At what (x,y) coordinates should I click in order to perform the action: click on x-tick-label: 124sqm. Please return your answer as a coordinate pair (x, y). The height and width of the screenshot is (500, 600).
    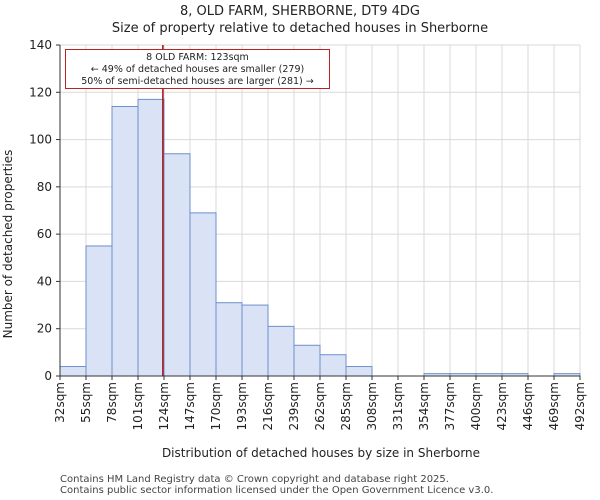
    Looking at the image, I should click on (164, 406).